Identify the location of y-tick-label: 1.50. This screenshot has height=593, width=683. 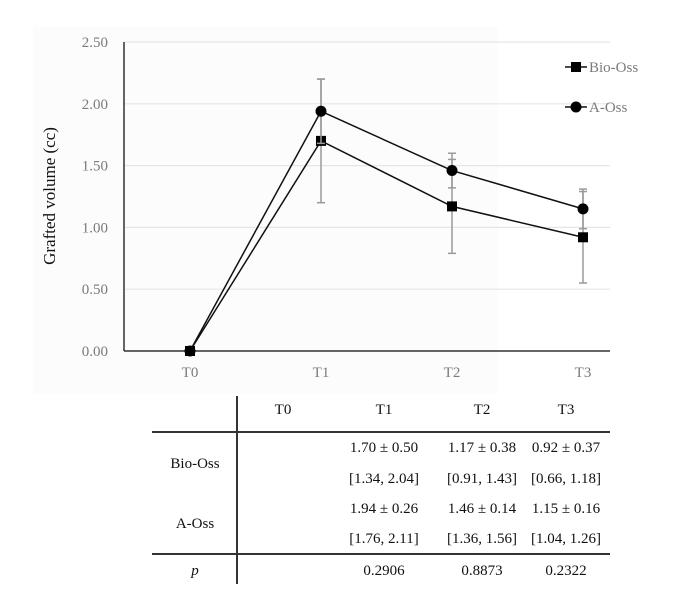
(95, 167).